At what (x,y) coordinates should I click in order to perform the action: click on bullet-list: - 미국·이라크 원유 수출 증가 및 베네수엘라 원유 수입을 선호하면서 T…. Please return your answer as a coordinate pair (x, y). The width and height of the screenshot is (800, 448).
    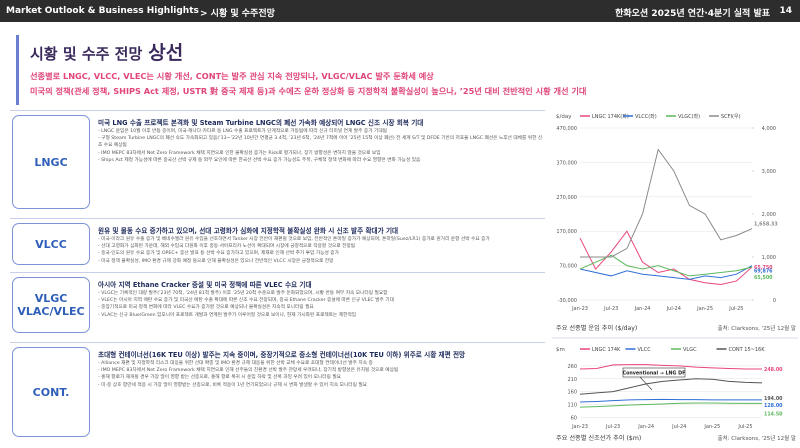
    Looking at the image, I should click on (320, 250).